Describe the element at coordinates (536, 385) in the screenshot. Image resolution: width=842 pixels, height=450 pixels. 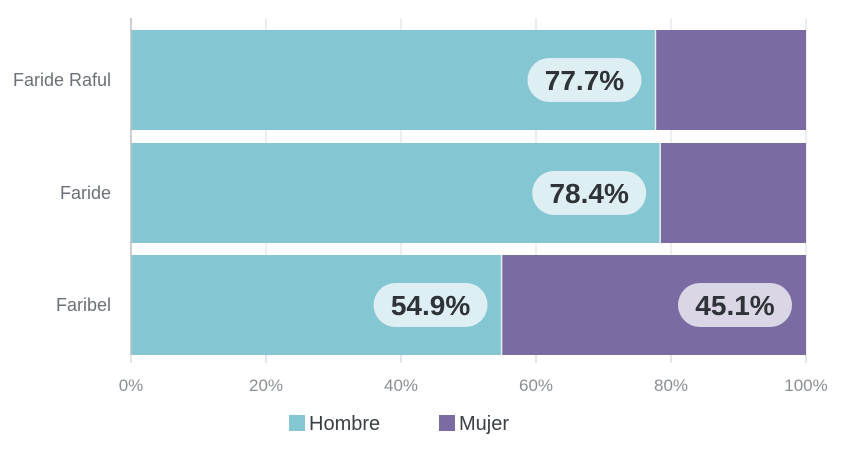
I see `x-tick-label: 60%` at that location.